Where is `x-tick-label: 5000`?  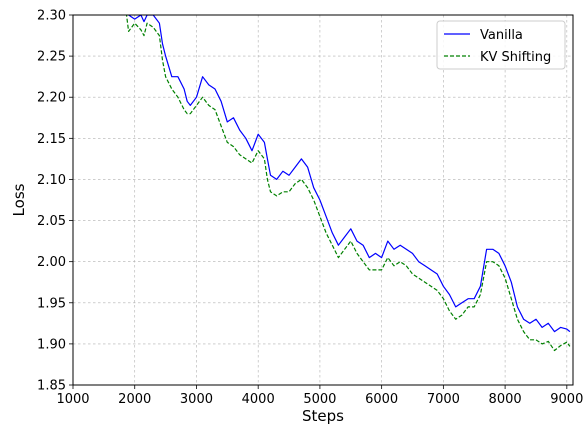
x-tick-label: 5000 is located at coordinates (319, 399).